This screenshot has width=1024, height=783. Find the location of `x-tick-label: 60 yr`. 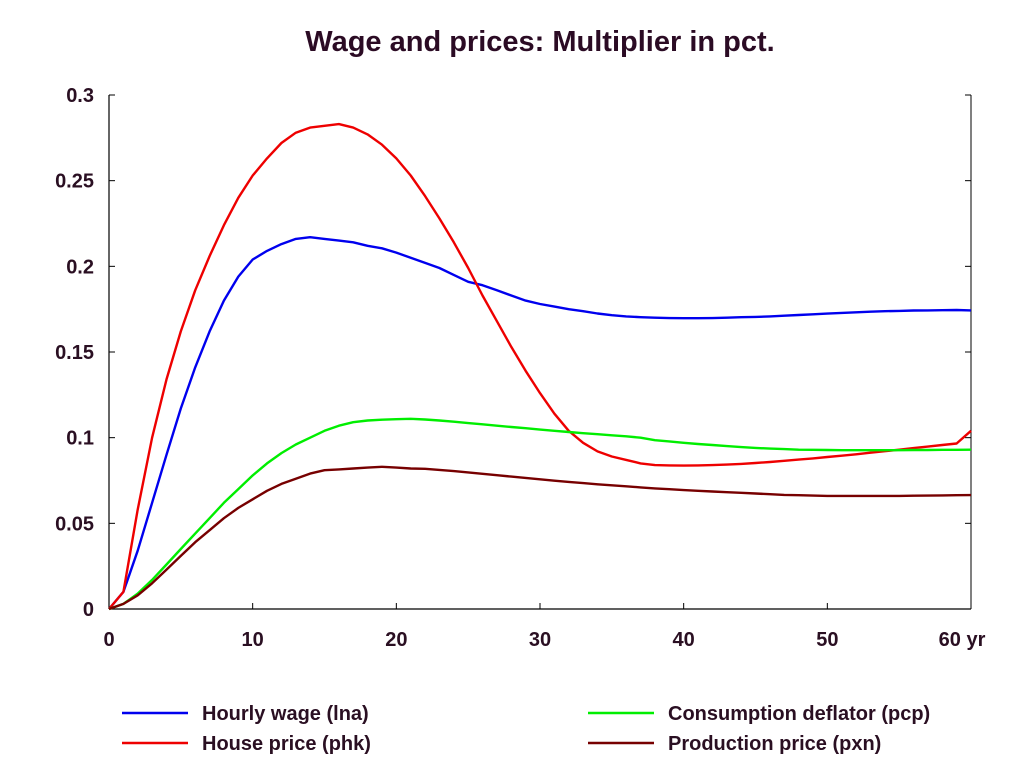

x-tick-label: 60 yr is located at coordinates (962, 640).